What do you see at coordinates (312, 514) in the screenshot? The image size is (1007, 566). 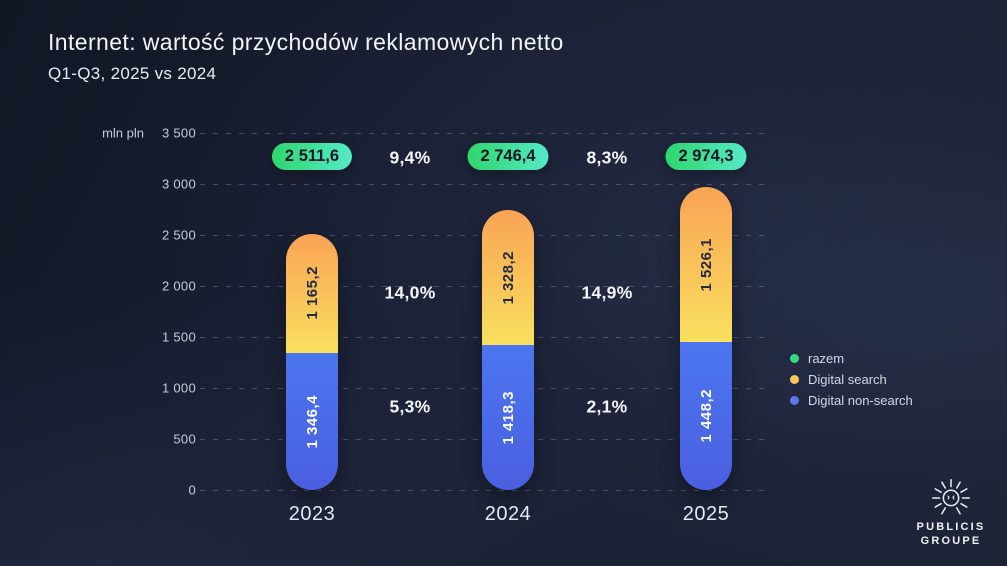 I see `x-axis-label-2023: 2023` at bounding box center [312, 514].